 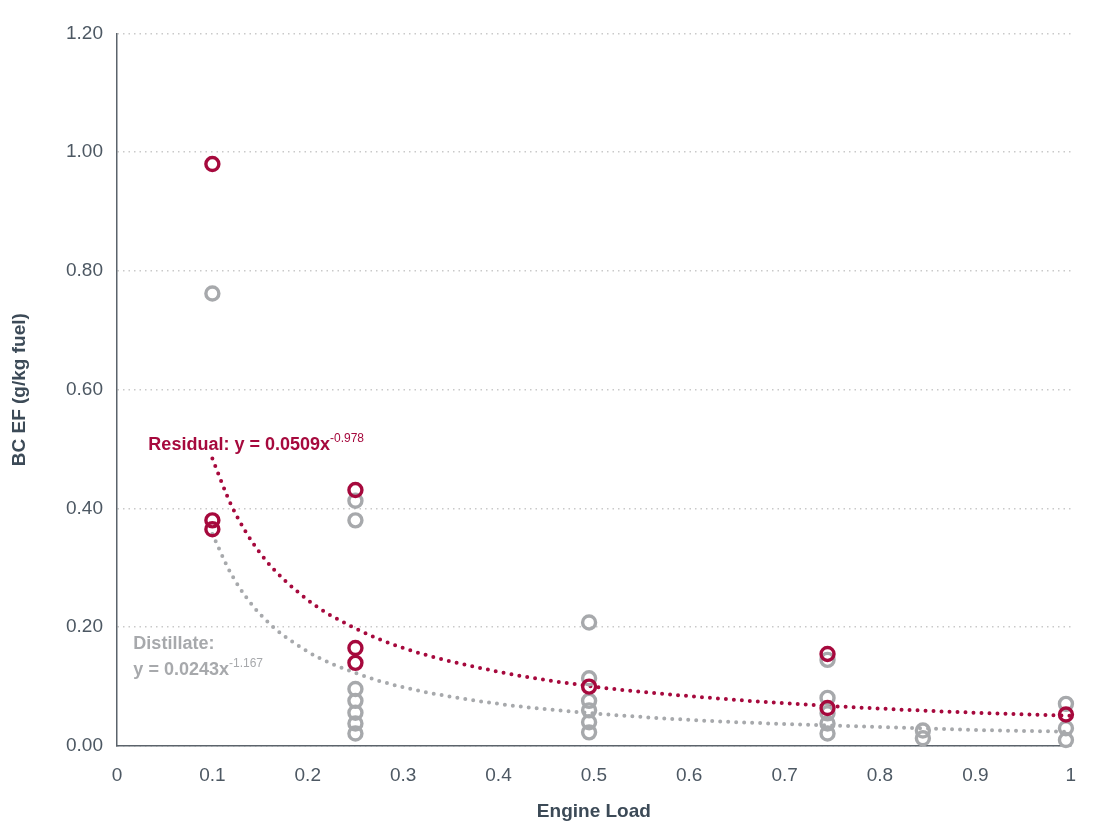 I want to click on y-axis-title: BC EF (g/kg fuel), so click(x=18, y=390).